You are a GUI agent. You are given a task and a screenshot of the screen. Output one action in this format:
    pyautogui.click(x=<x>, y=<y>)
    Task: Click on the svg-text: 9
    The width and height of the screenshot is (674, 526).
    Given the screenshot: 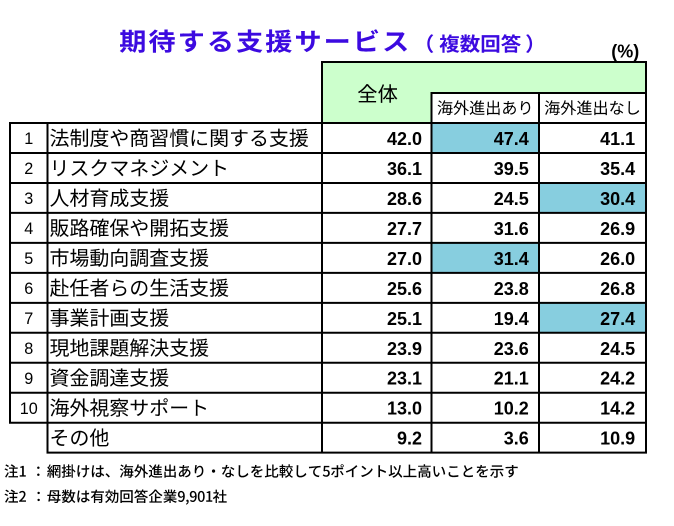 What is the action you would take?
    pyautogui.click(x=28, y=379)
    